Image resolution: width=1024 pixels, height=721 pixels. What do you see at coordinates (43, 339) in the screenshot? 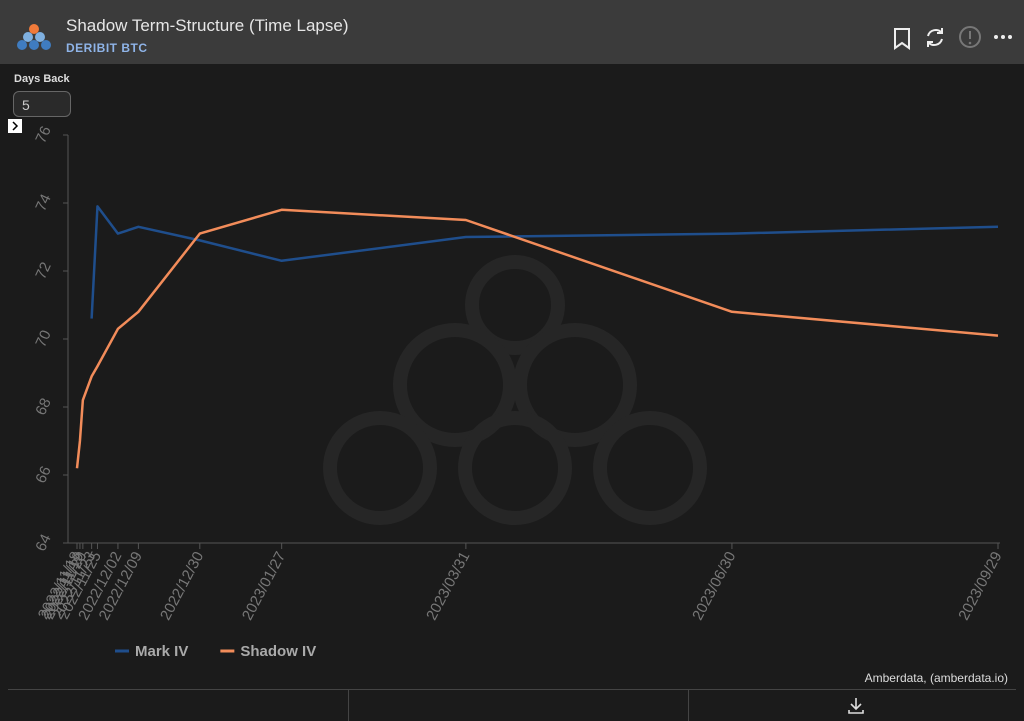
I see `y-tick-label: 70` at bounding box center [43, 339].